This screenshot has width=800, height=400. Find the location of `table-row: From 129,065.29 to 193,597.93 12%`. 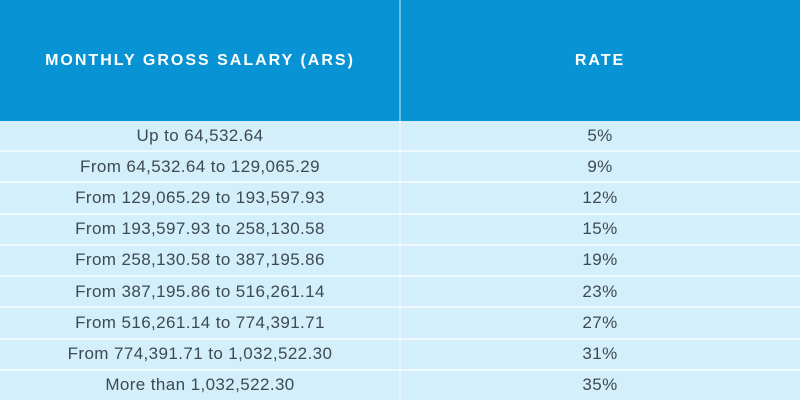

table-row: From 129,065.29 to 193,597.93 12% is located at coordinates (400, 196).